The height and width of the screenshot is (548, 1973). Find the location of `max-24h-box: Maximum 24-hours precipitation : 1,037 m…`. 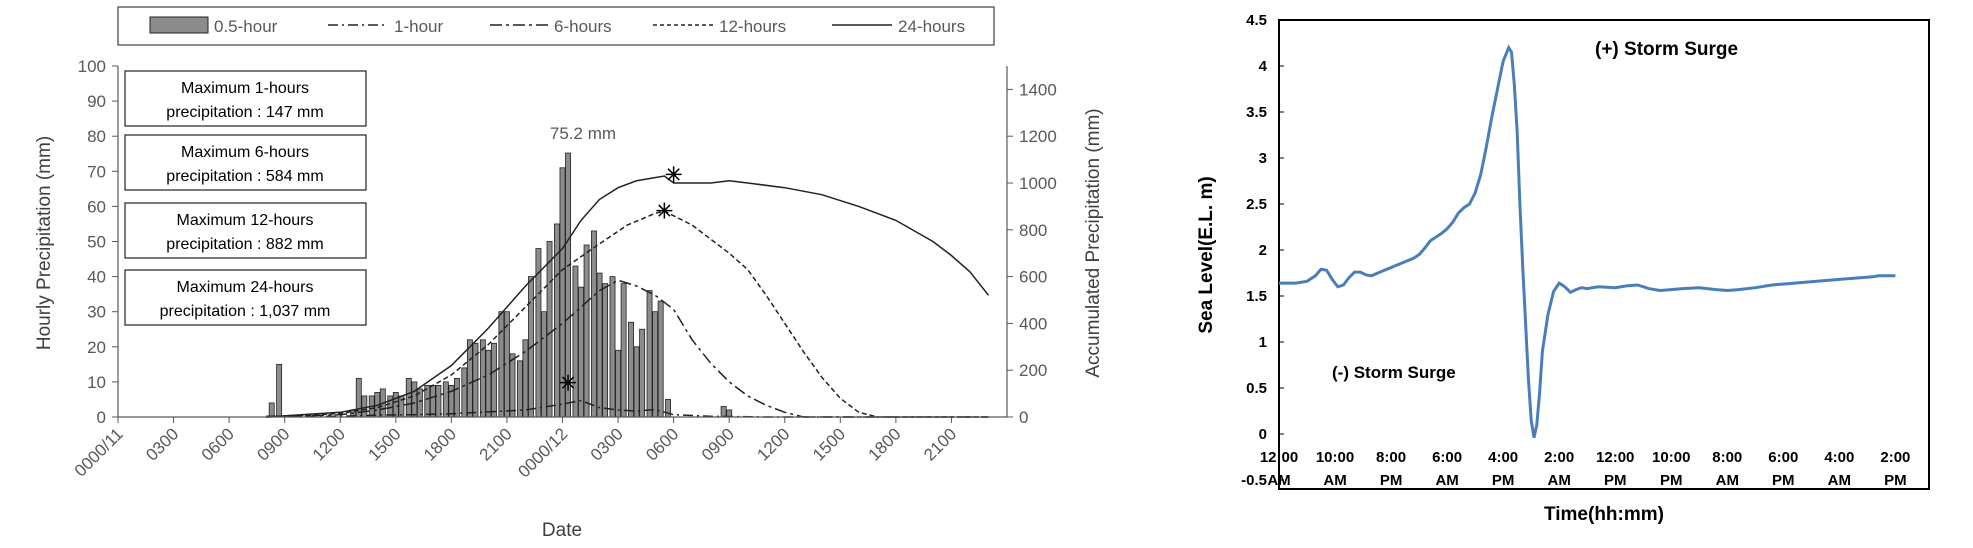

max-24h-box: Maximum 24-hours precipitation : 1,037 m… is located at coordinates (245, 297).